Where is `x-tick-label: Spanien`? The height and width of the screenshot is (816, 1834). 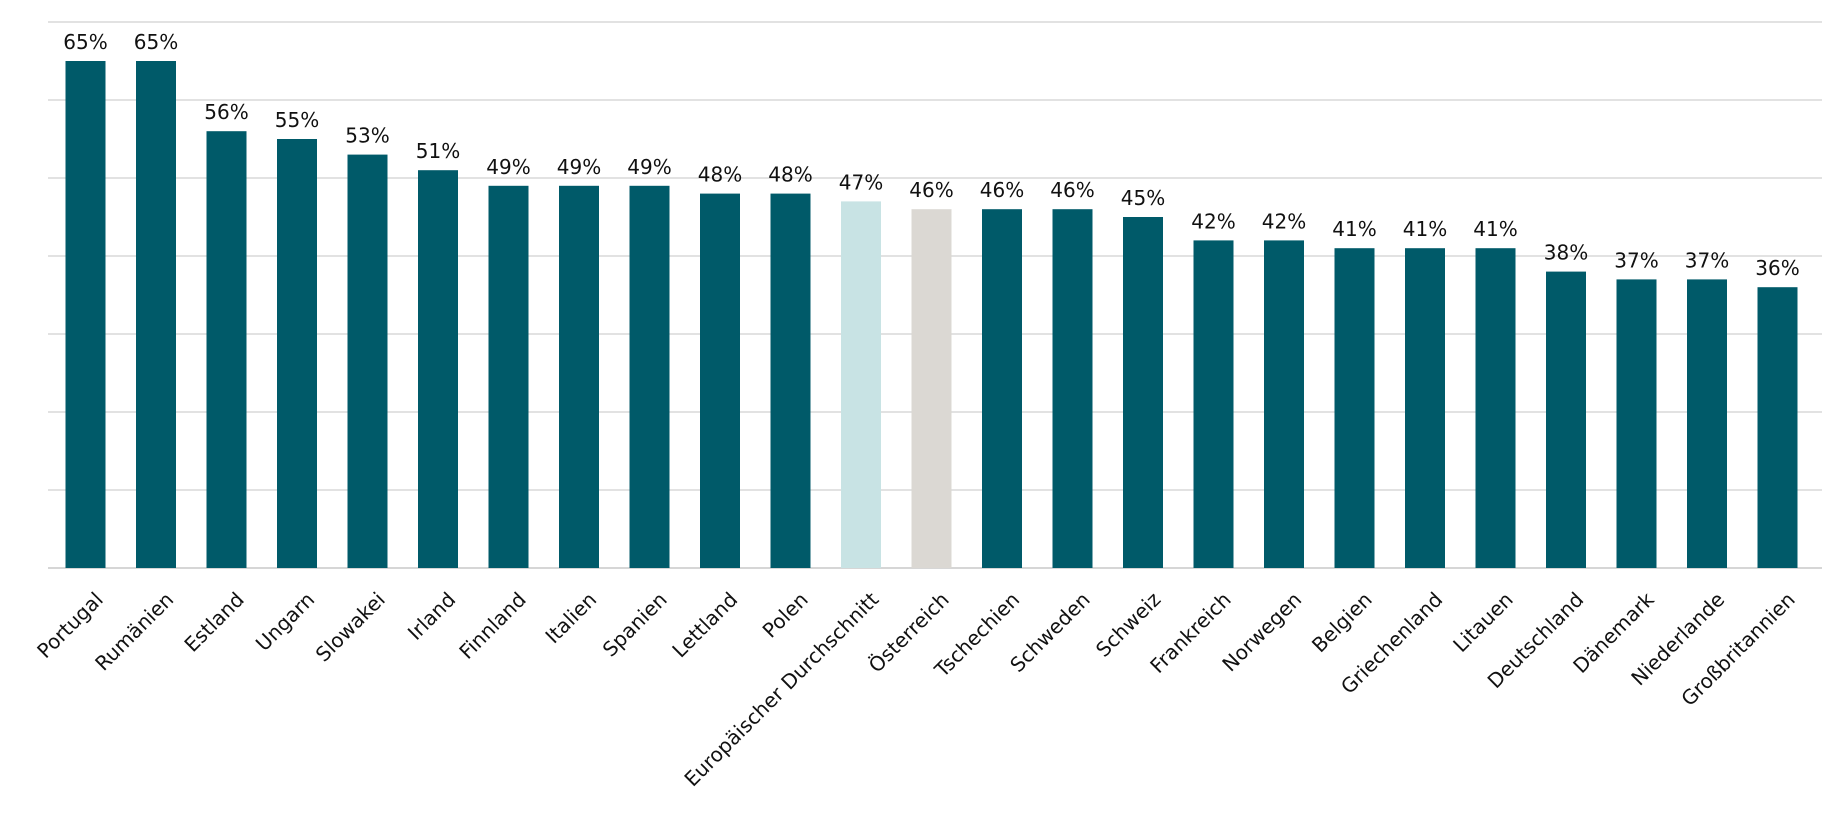
x-tick-label: Spanien is located at coordinates (635, 624).